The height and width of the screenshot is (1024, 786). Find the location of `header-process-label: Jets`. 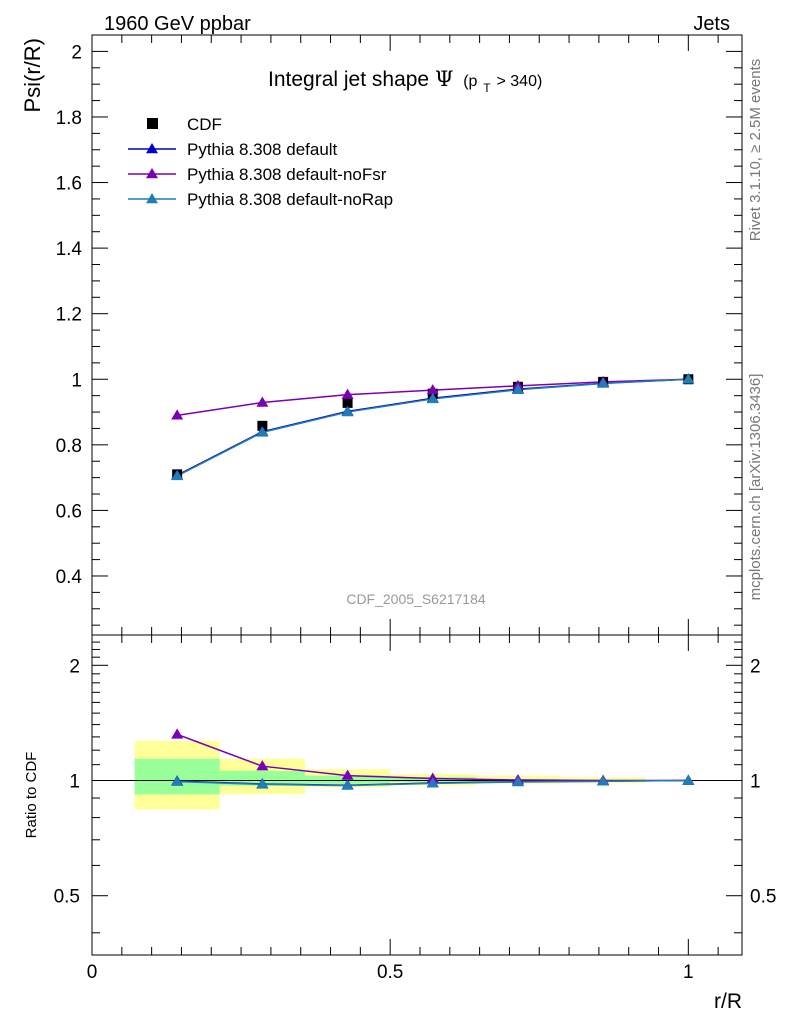

header-process-label: Jets is located at coordinates (711, 24).